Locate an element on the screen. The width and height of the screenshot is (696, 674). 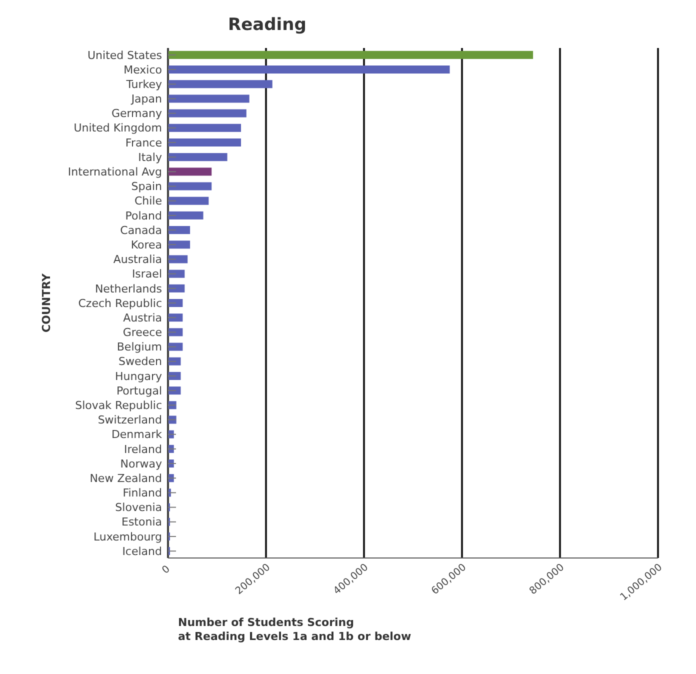
y-tick-label: Luxembourg is located at coordinates (127, 537).